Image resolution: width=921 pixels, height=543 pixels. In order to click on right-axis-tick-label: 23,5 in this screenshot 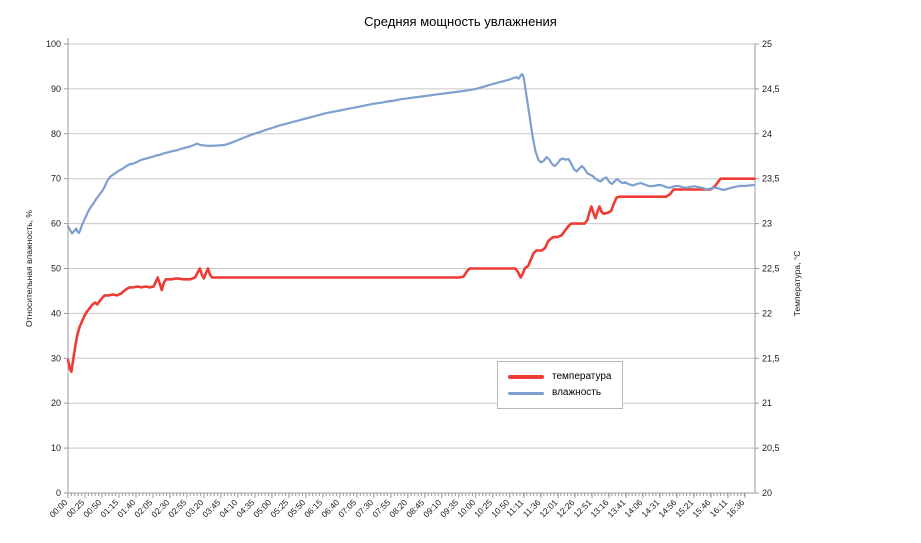, I will do `click(771, 179)`.